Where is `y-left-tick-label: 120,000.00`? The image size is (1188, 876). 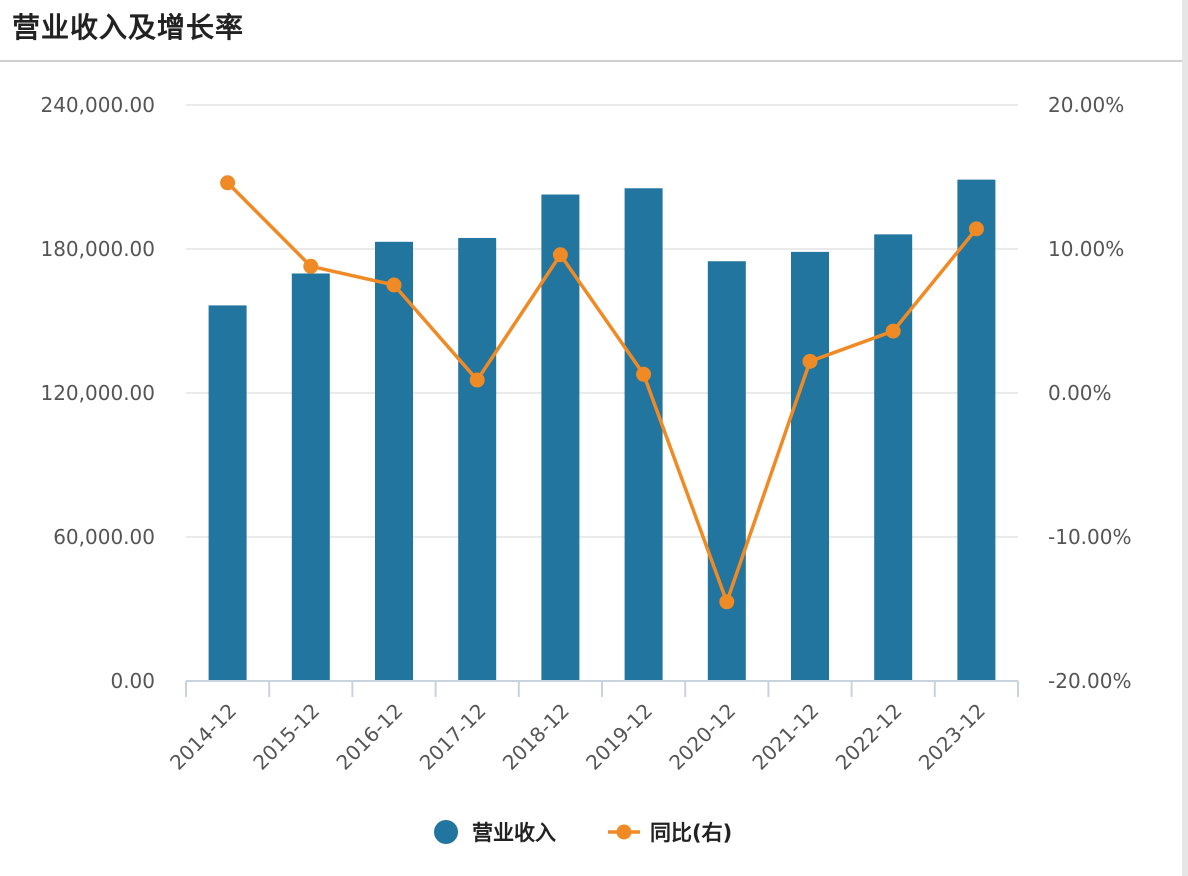
y-left-tick-label: 120,000.00 is located at coordinates (97, 393).